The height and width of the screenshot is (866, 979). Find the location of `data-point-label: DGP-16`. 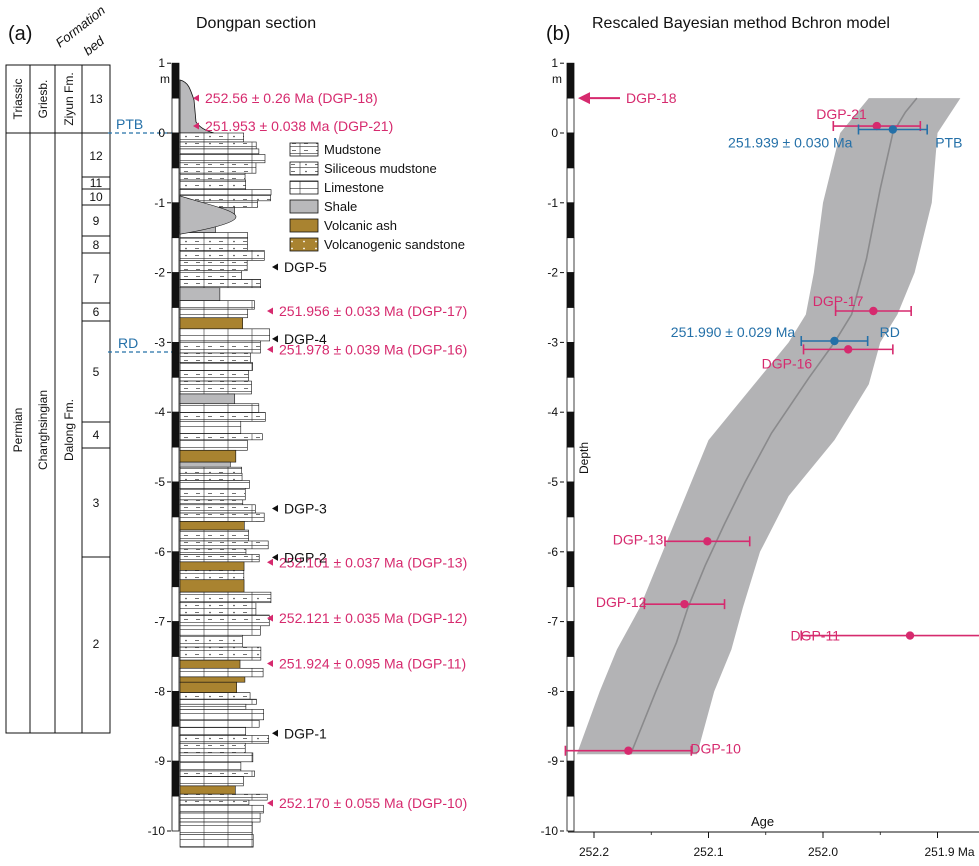

data-point-label: DGP-16 is located at coordinates (787, 363).